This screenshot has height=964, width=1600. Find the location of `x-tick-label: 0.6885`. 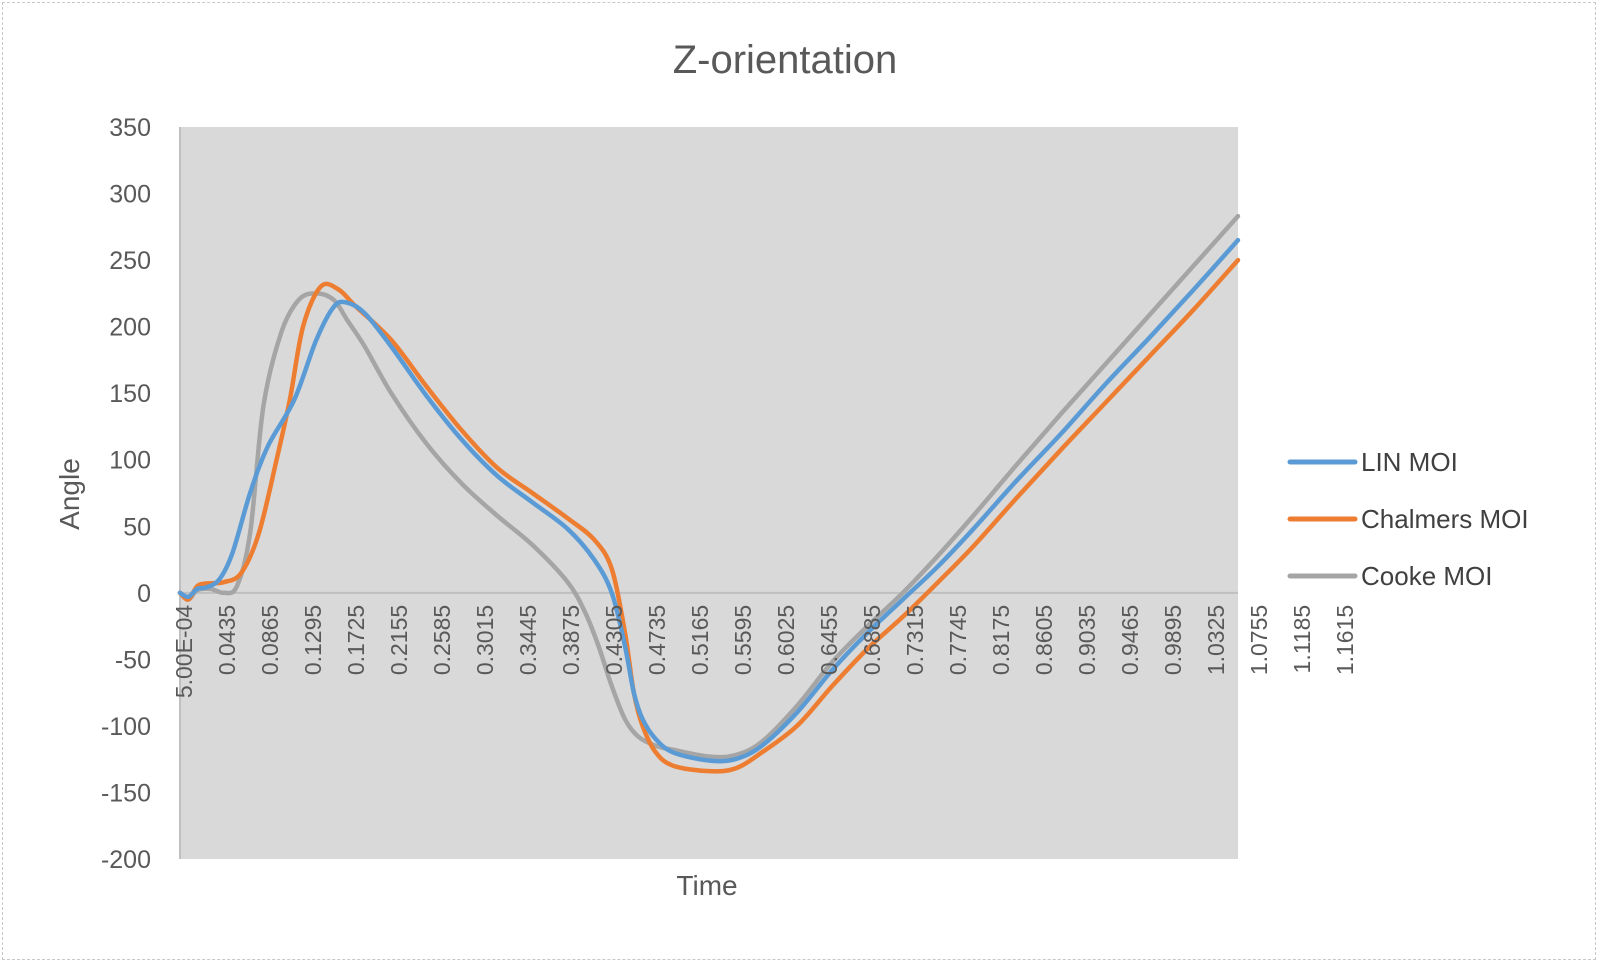

x-tick-label: 0.6885 is located at coordinates (872, 640).